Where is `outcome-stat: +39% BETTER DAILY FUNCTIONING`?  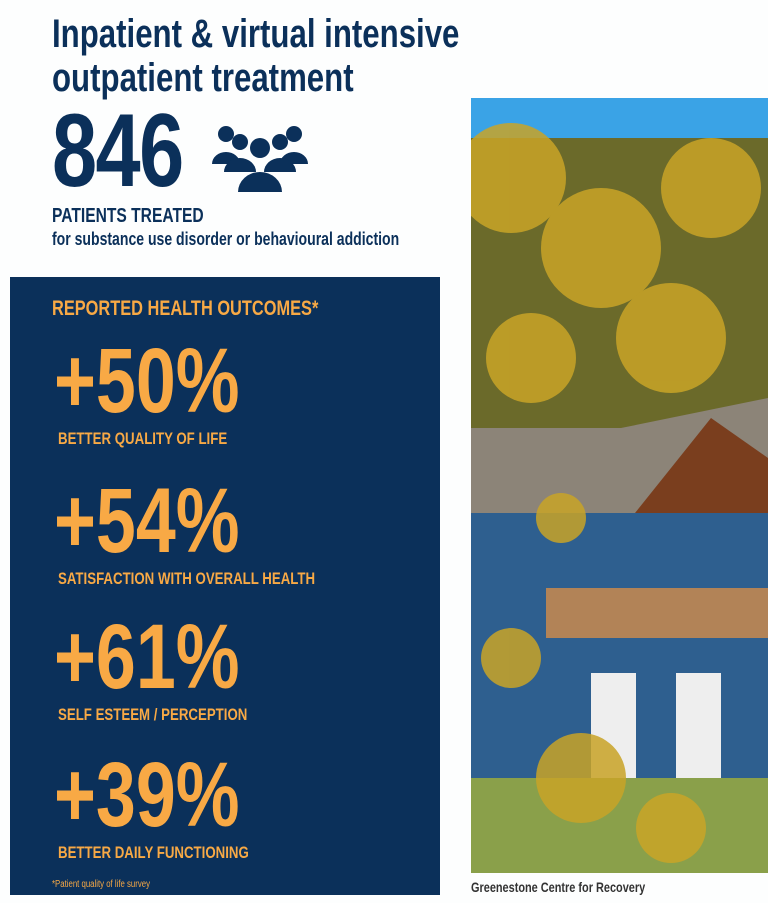 outcome-stat: +39% BETTER DAILY FUNCTIONING is located at coordinates (178, 803).